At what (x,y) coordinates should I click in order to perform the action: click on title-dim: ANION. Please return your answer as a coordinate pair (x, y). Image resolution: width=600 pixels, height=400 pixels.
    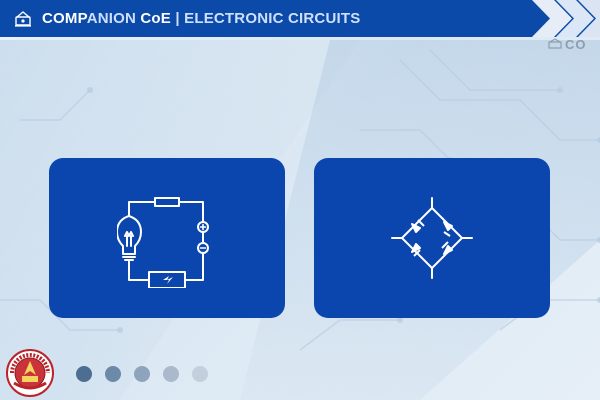
    Looking at the image, I should click on (113, 18).